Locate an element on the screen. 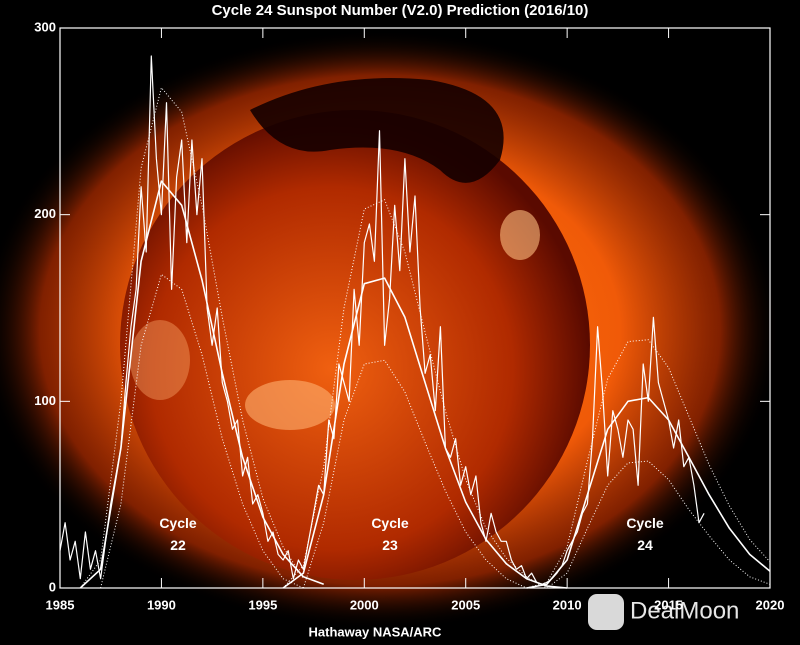 This screenshot has width=800, height=645. credit: Hathaway NASA/ARC is located at coordinates (376, 631).